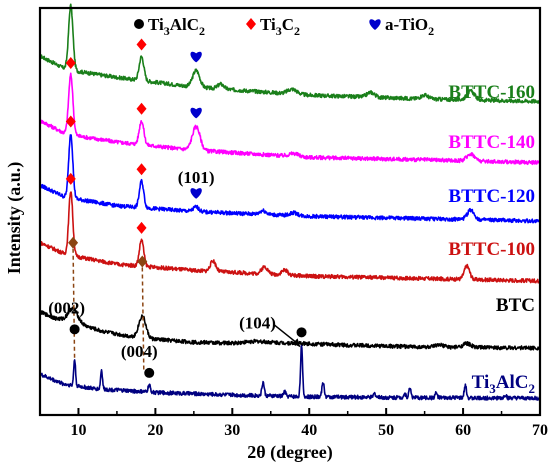 This screenshot has width=550, height=468. I want to click on series-label: BTC, so click(515, 305).